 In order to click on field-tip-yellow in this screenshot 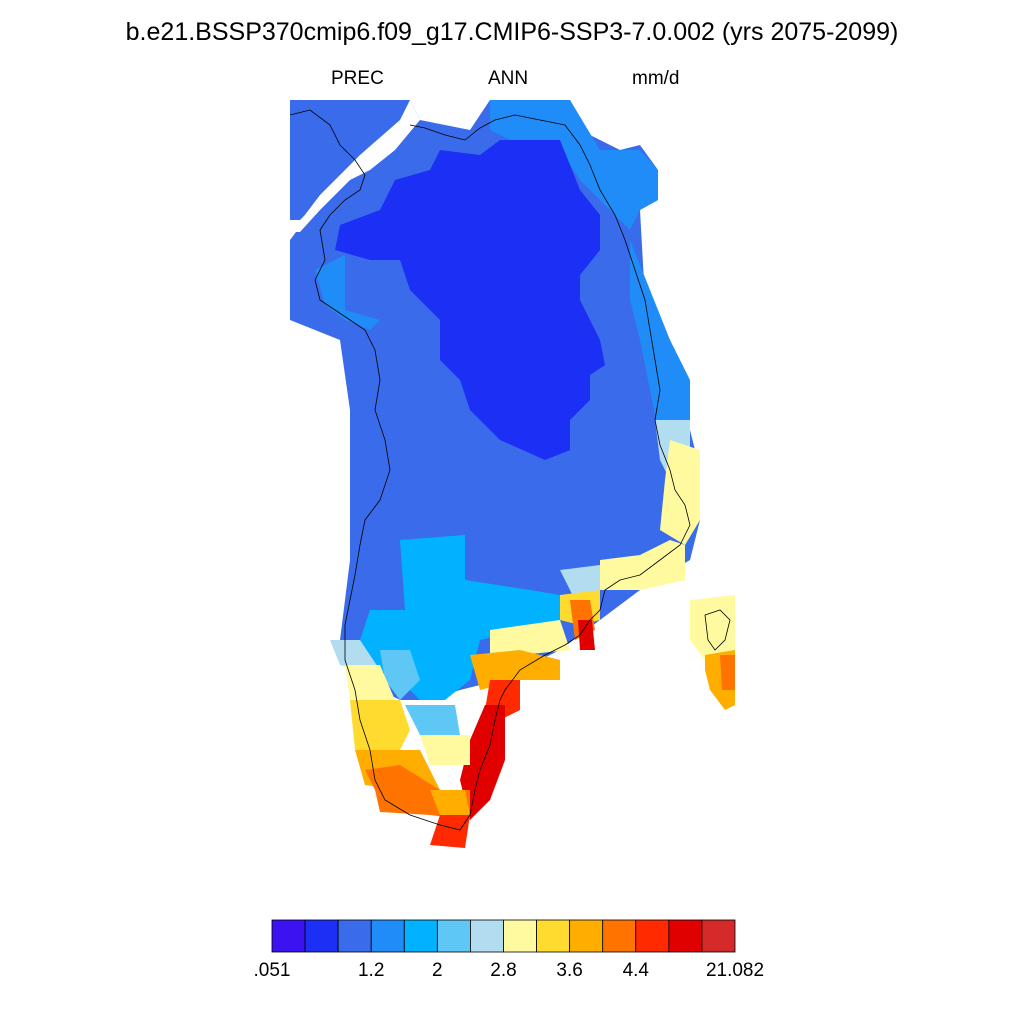, I will do `click(380, 725)`.